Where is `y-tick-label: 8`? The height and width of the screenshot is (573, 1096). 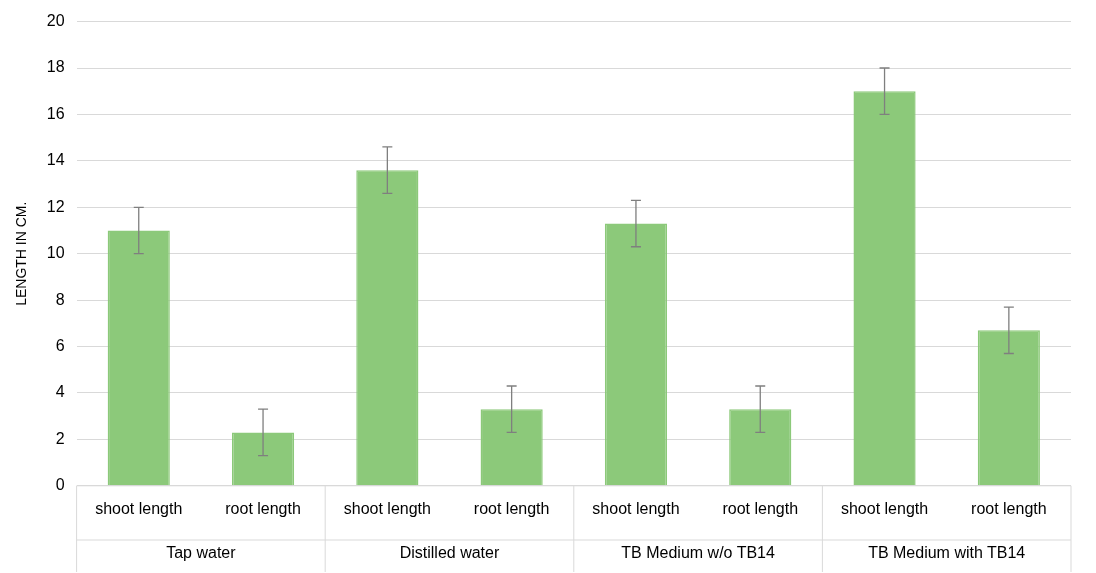 y-tick-label: 8 is located at coordinates (60, 299).